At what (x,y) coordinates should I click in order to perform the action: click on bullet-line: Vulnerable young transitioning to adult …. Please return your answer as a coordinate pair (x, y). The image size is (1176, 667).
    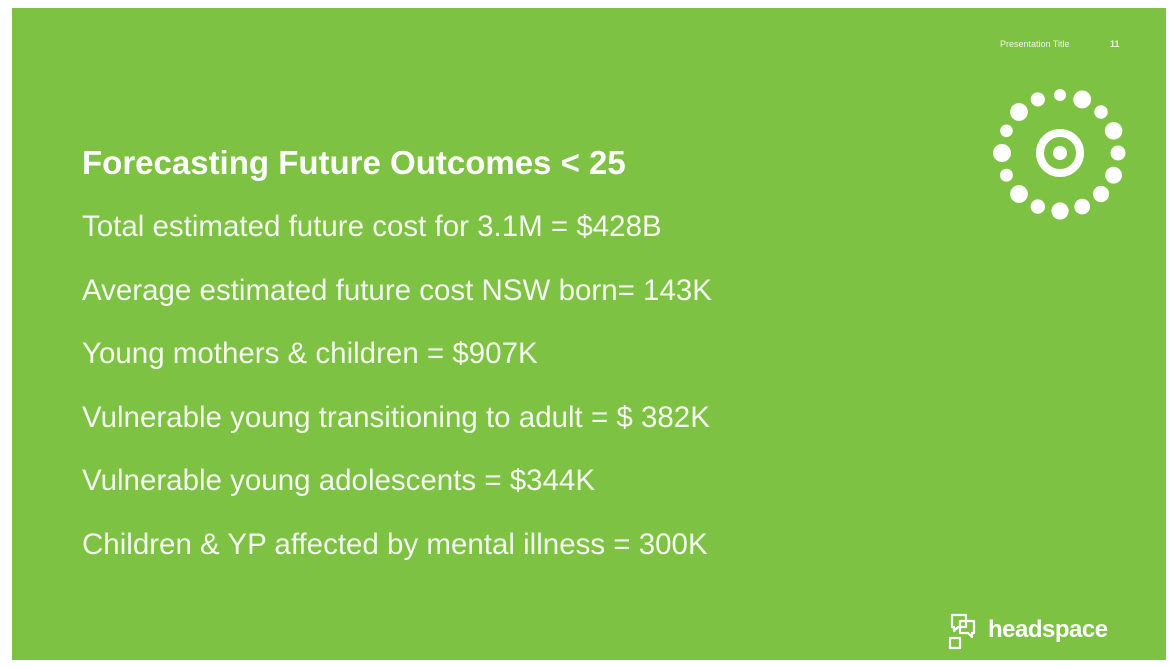
    Looking at the image, I should click on (396, 417).